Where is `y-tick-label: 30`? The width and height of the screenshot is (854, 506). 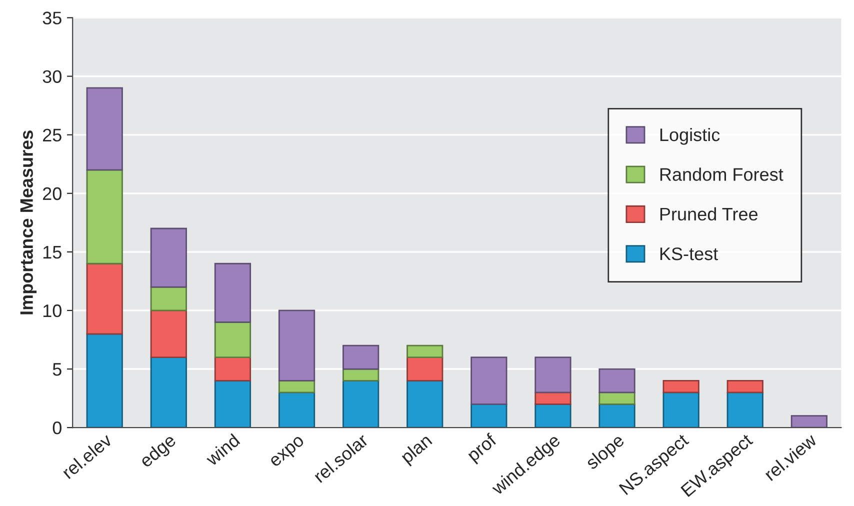 y-tick-label: 30 is located at coordinates (52, 76).